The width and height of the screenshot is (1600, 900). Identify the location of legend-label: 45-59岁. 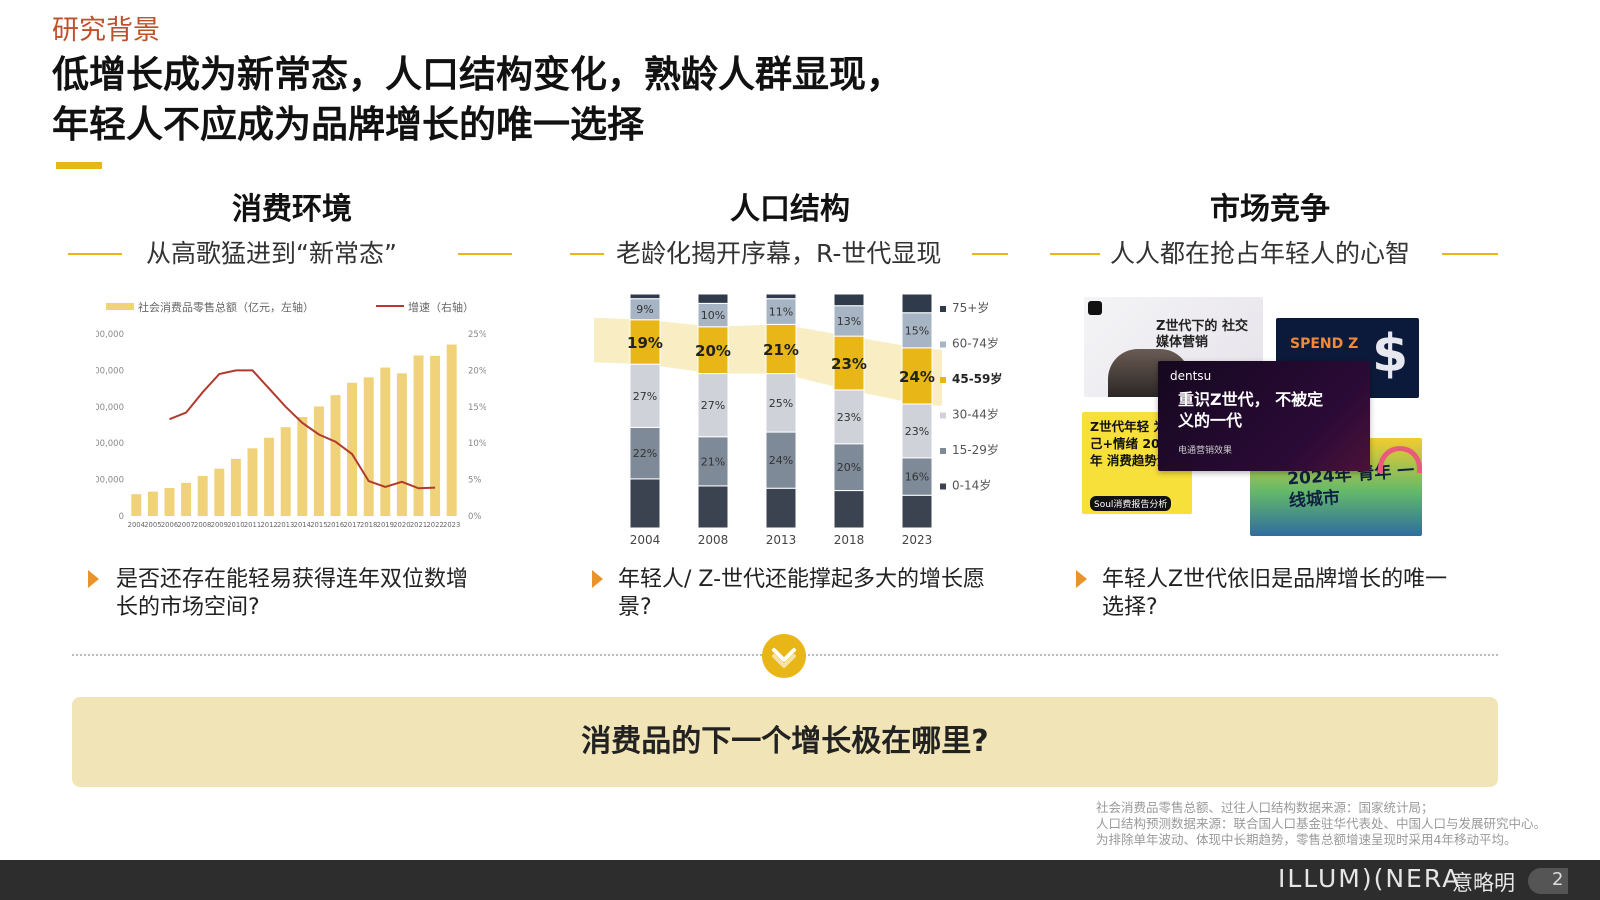
(977, 378).